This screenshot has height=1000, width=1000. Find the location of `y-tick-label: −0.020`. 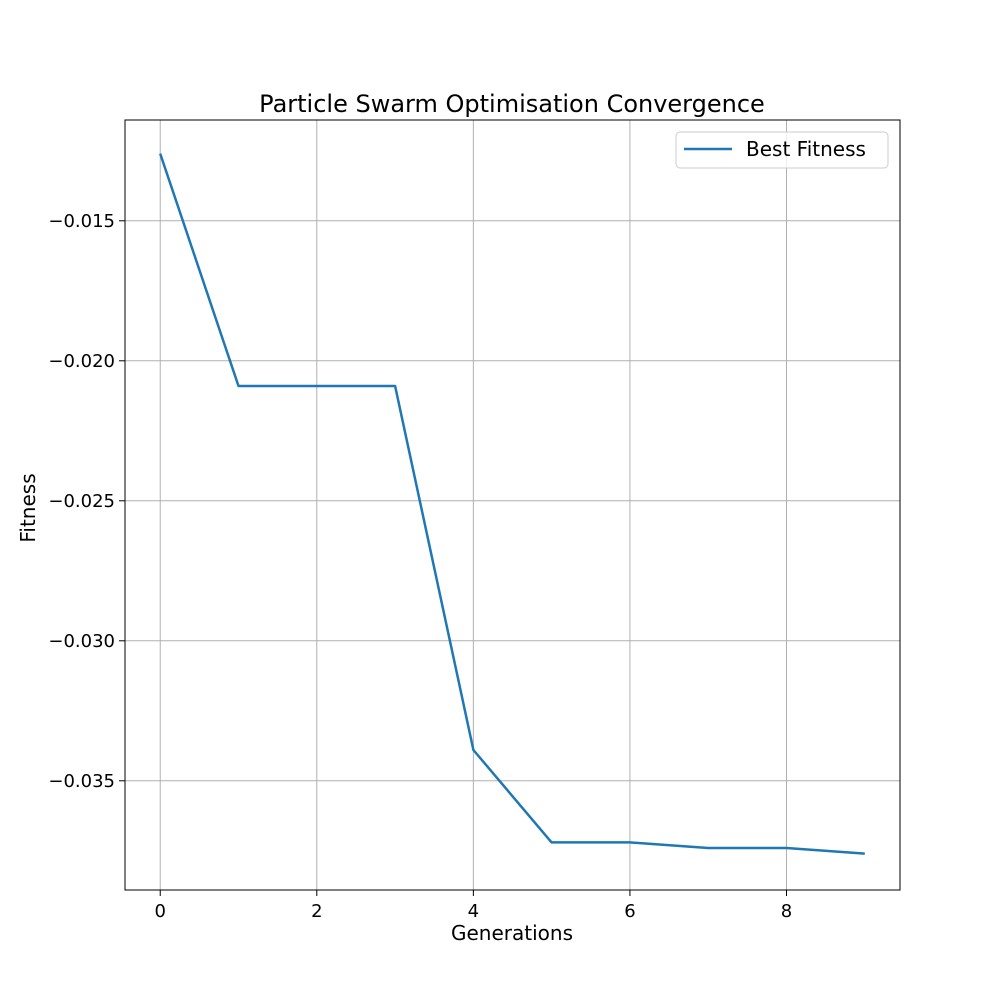

y-tick-label: −0.020 is located at coordinates (81, 361).